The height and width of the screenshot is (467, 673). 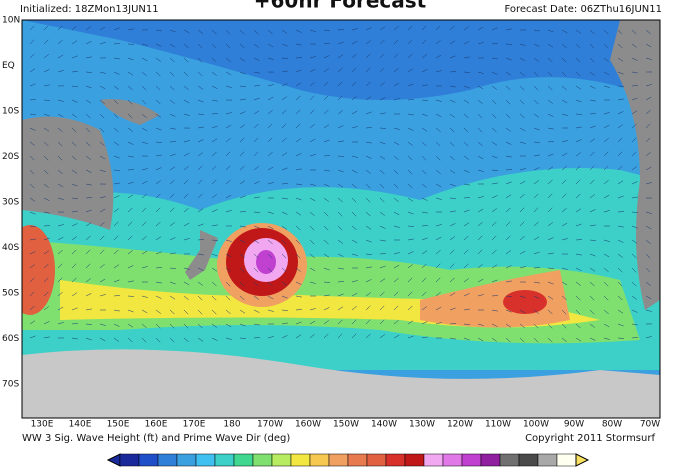 I want to click on new-guinea, so click(x=130, y=112).